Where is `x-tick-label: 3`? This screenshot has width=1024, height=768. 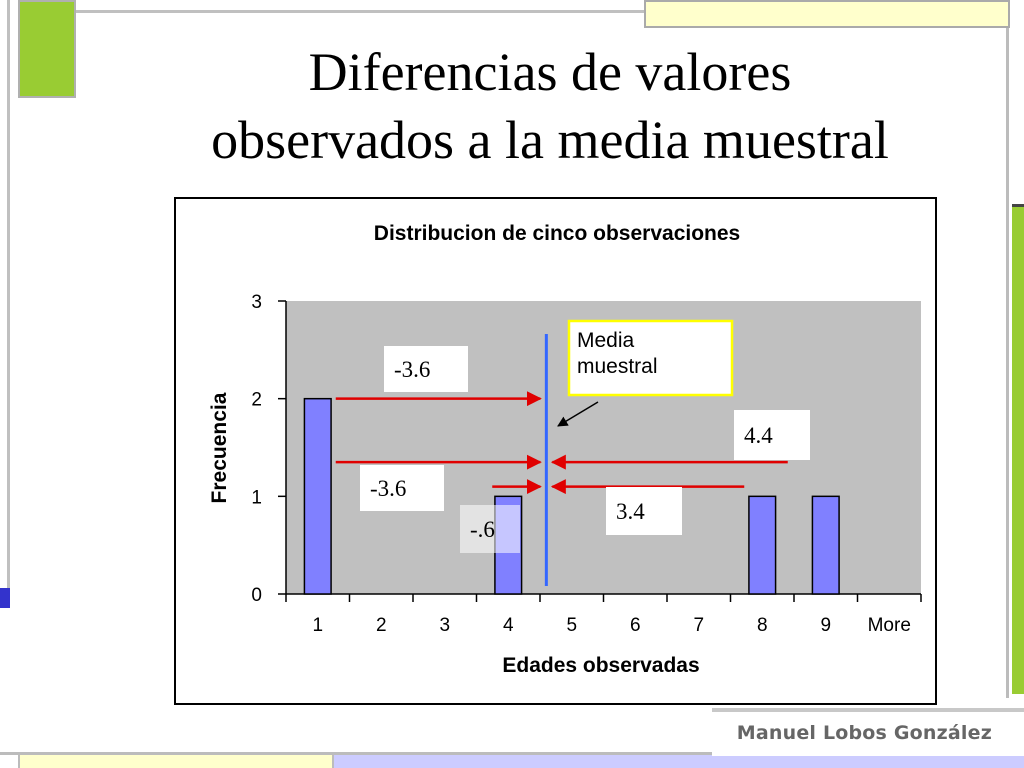
x-tick-label: 3 is located at coordinates (444, 625).